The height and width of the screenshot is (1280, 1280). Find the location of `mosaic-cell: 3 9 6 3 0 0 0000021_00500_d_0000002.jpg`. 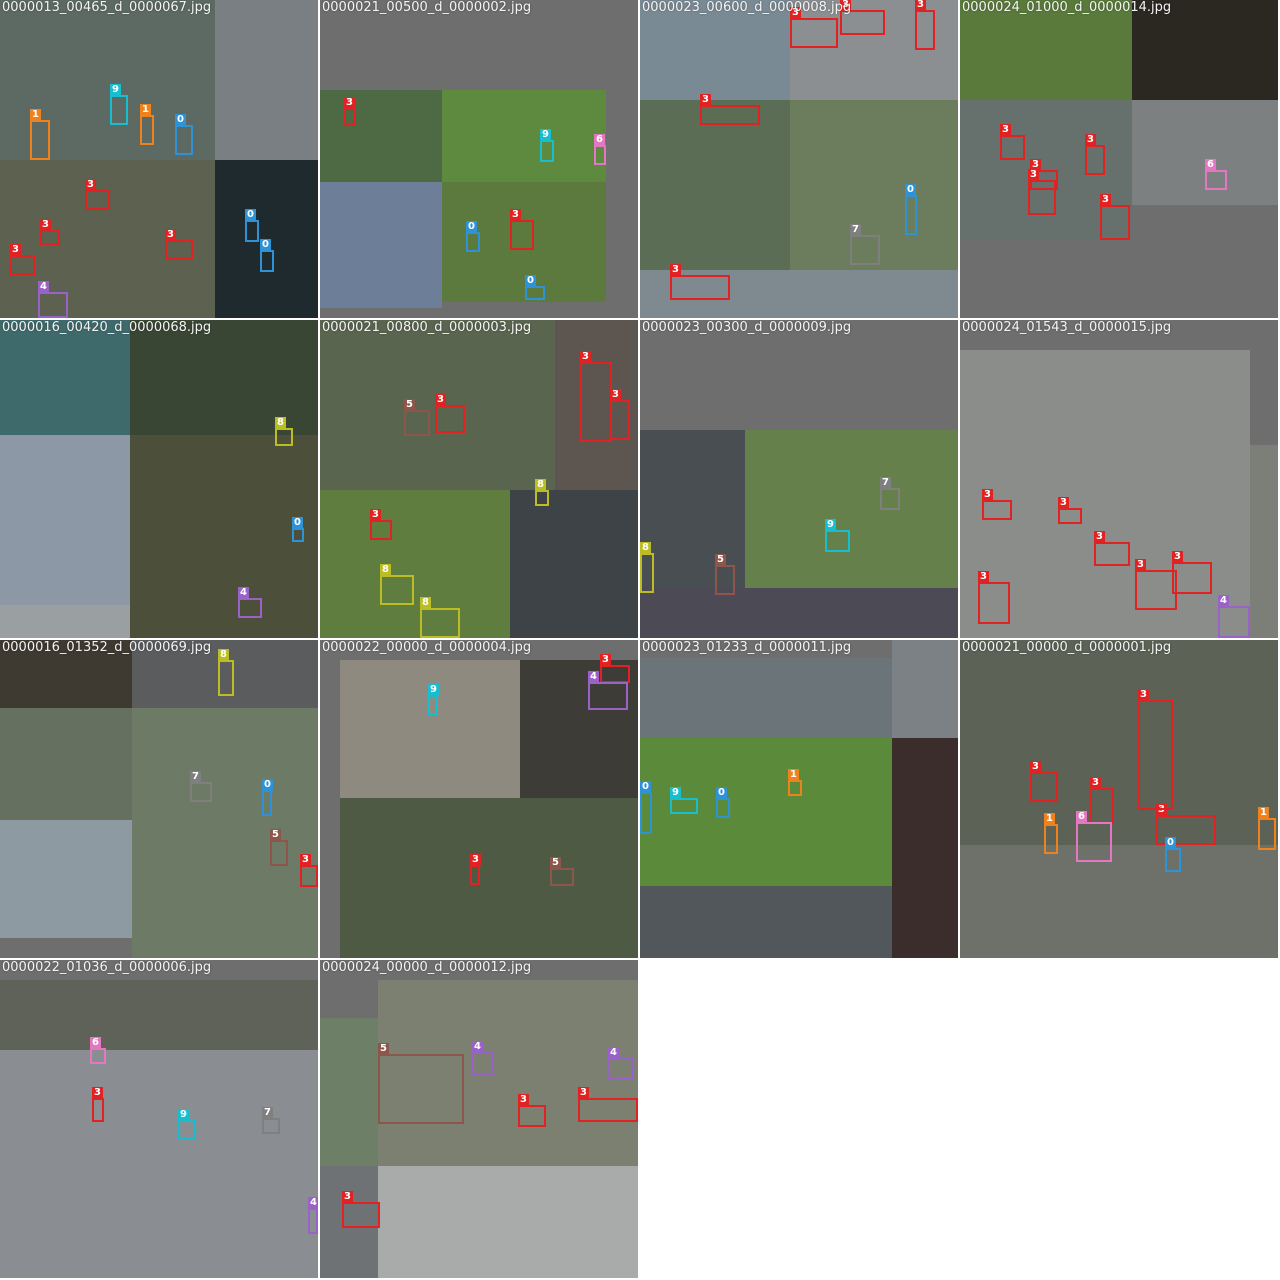

mosaic-cell: 3 9 6 3 0 0 0000021_00500_d_0000002.jpg is located at coordinates (479, 159).